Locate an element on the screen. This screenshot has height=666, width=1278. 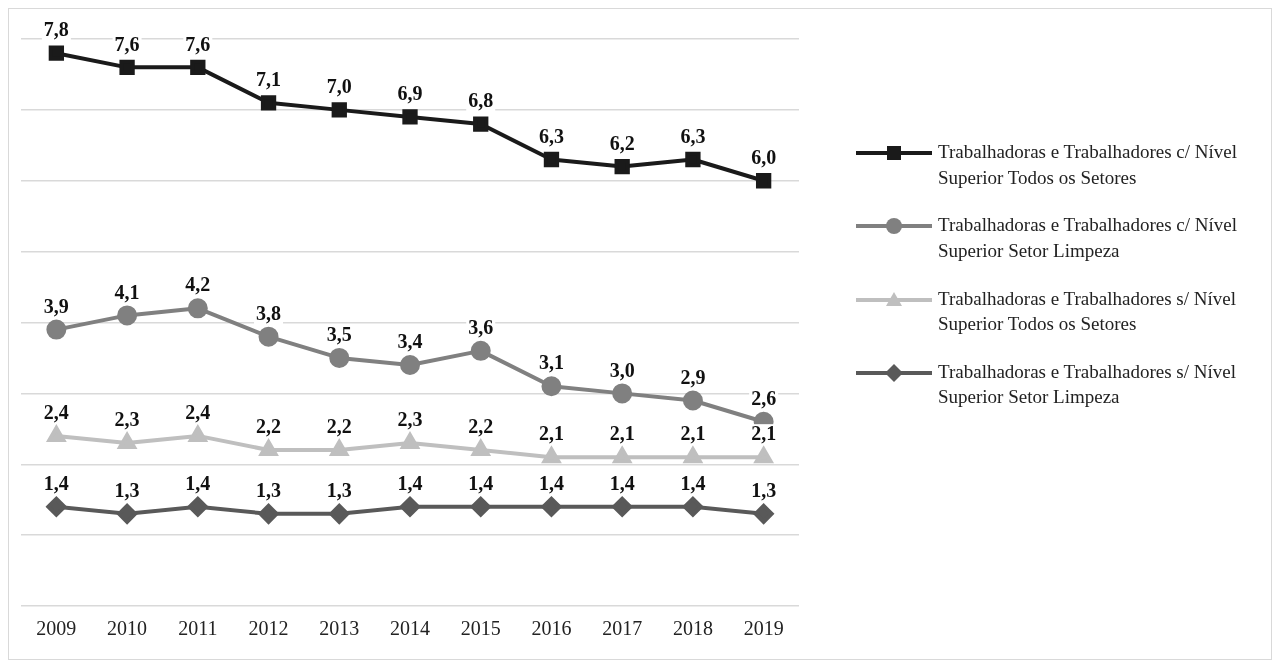
data-label: 6,0 is located at coordinates (764, 156).